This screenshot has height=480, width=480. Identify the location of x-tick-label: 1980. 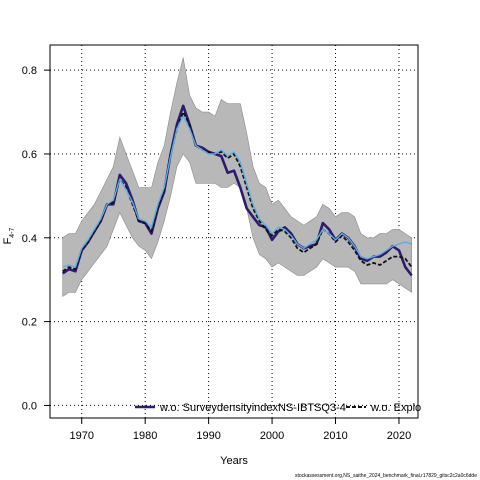
(145, 436).